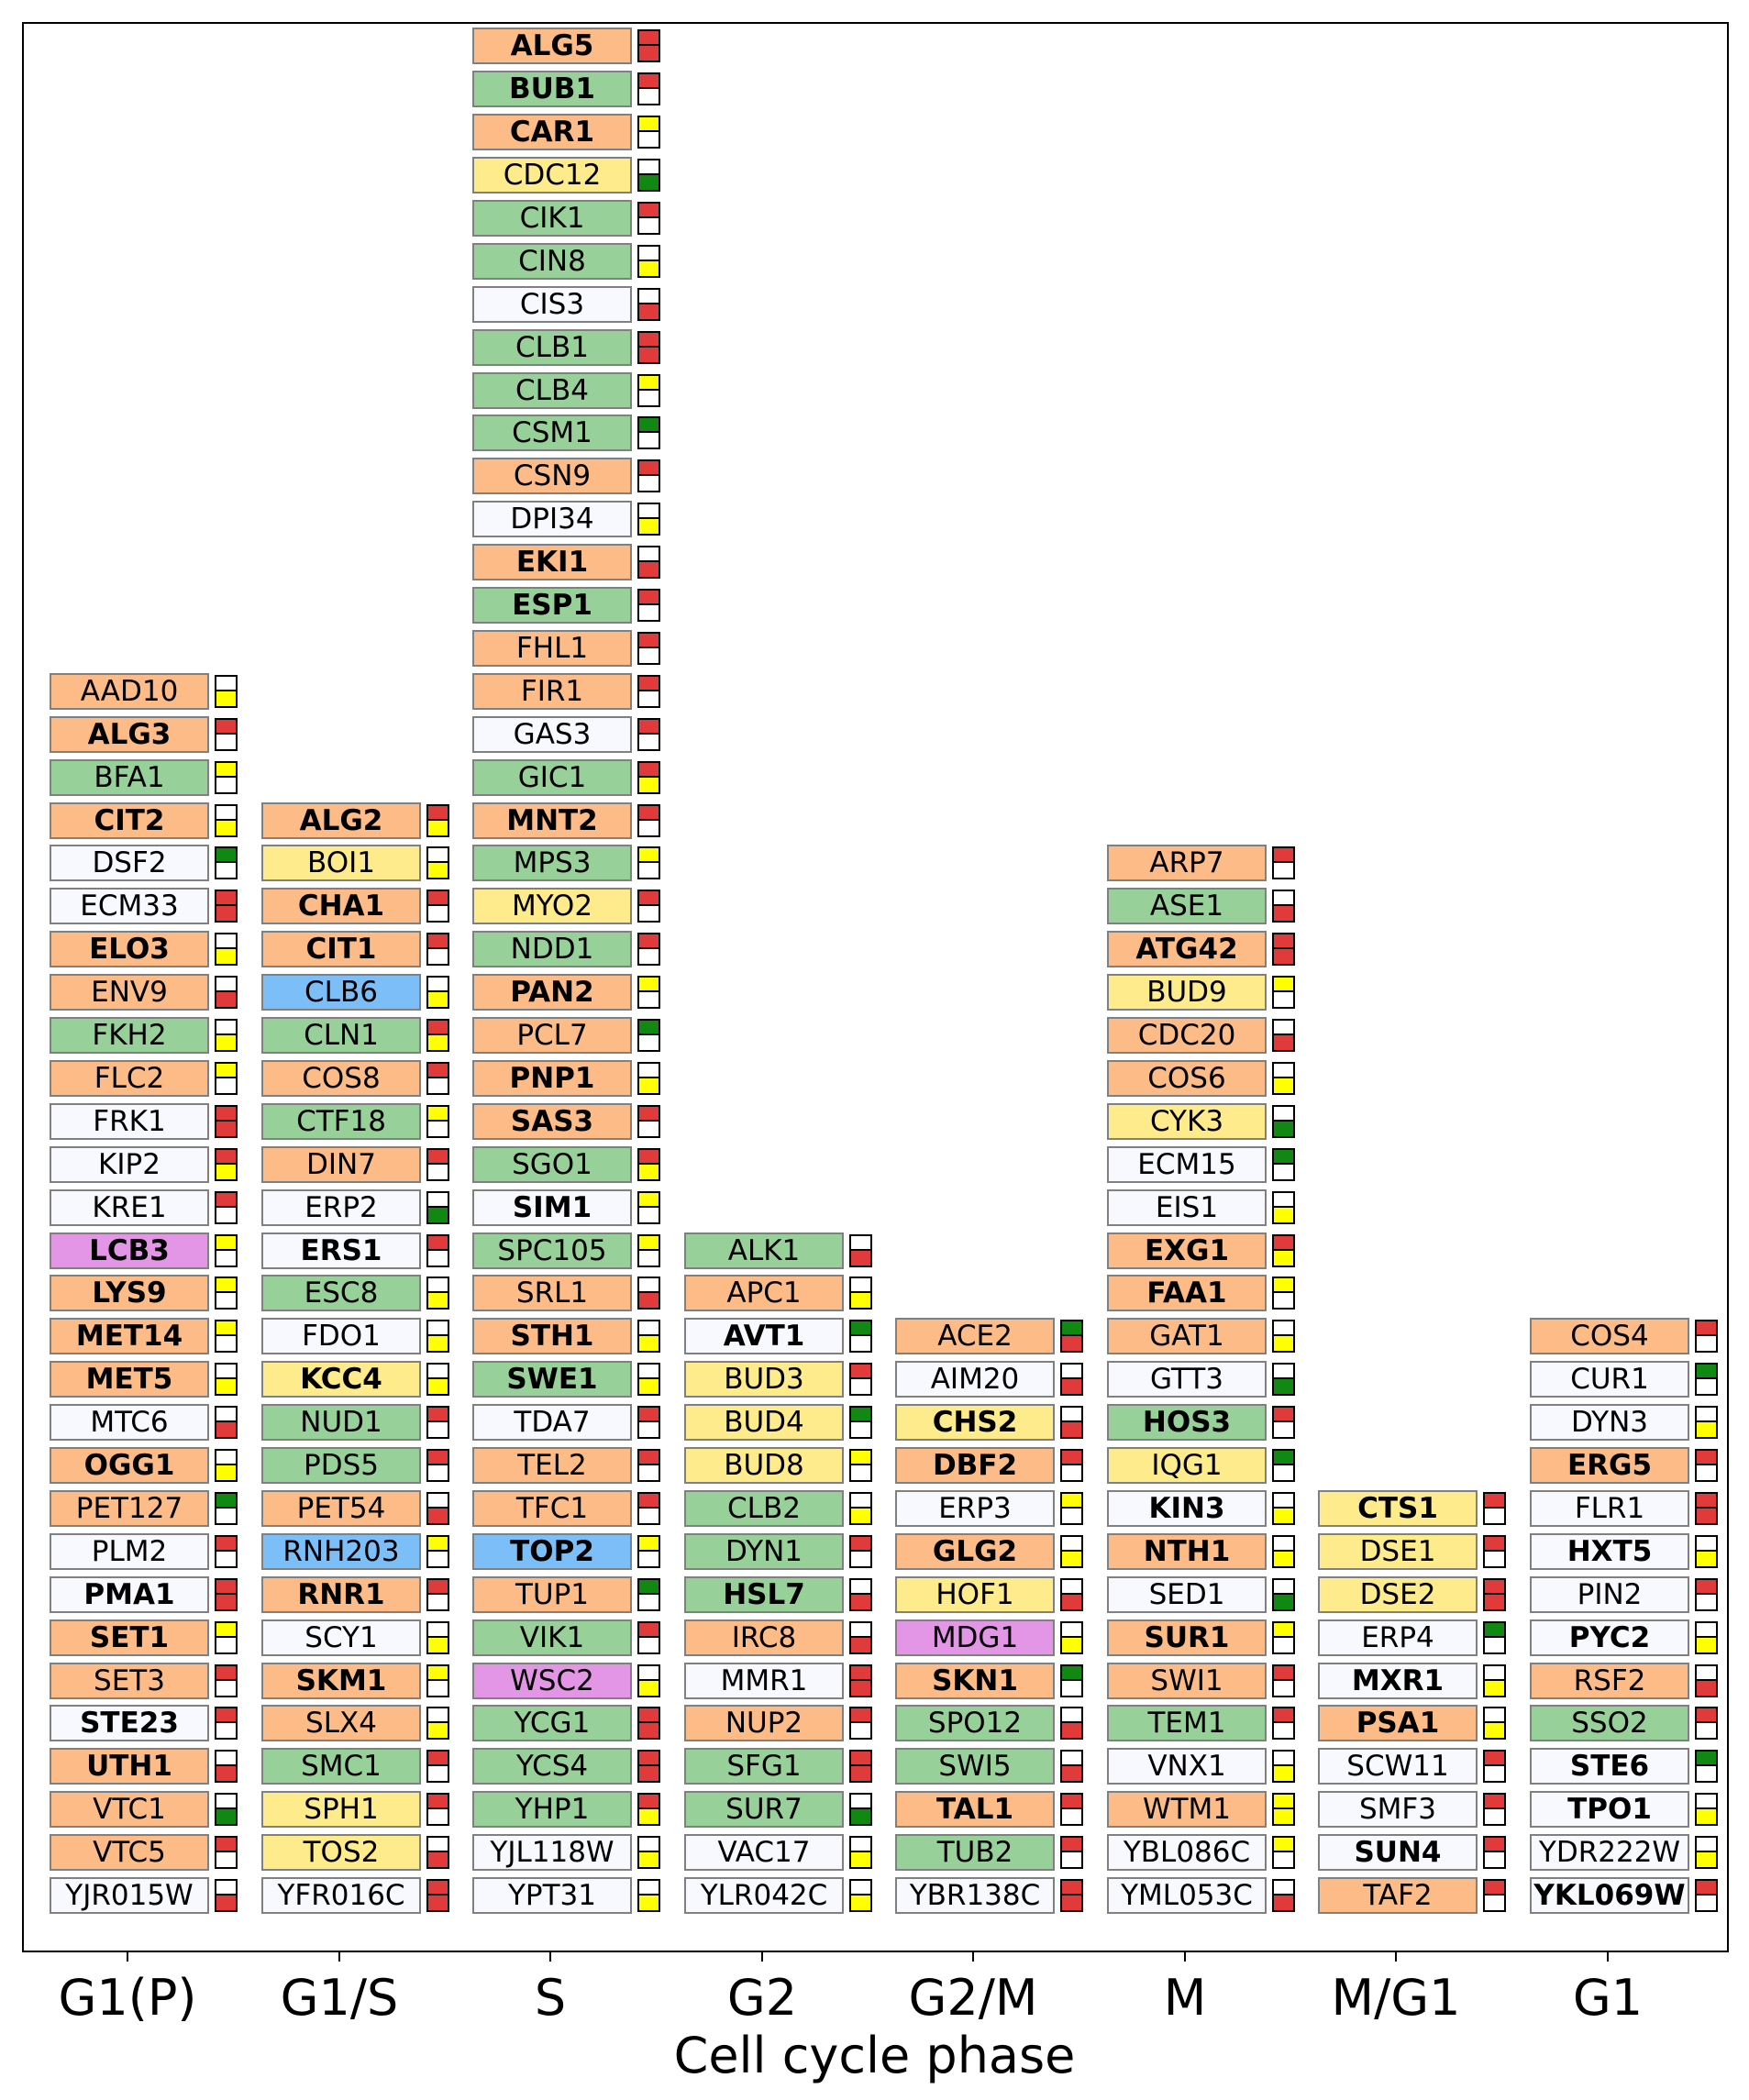 The height and width of the screenshot is (2100, 1749). I want to click on gene-label: COS8, so click(341, 1078).